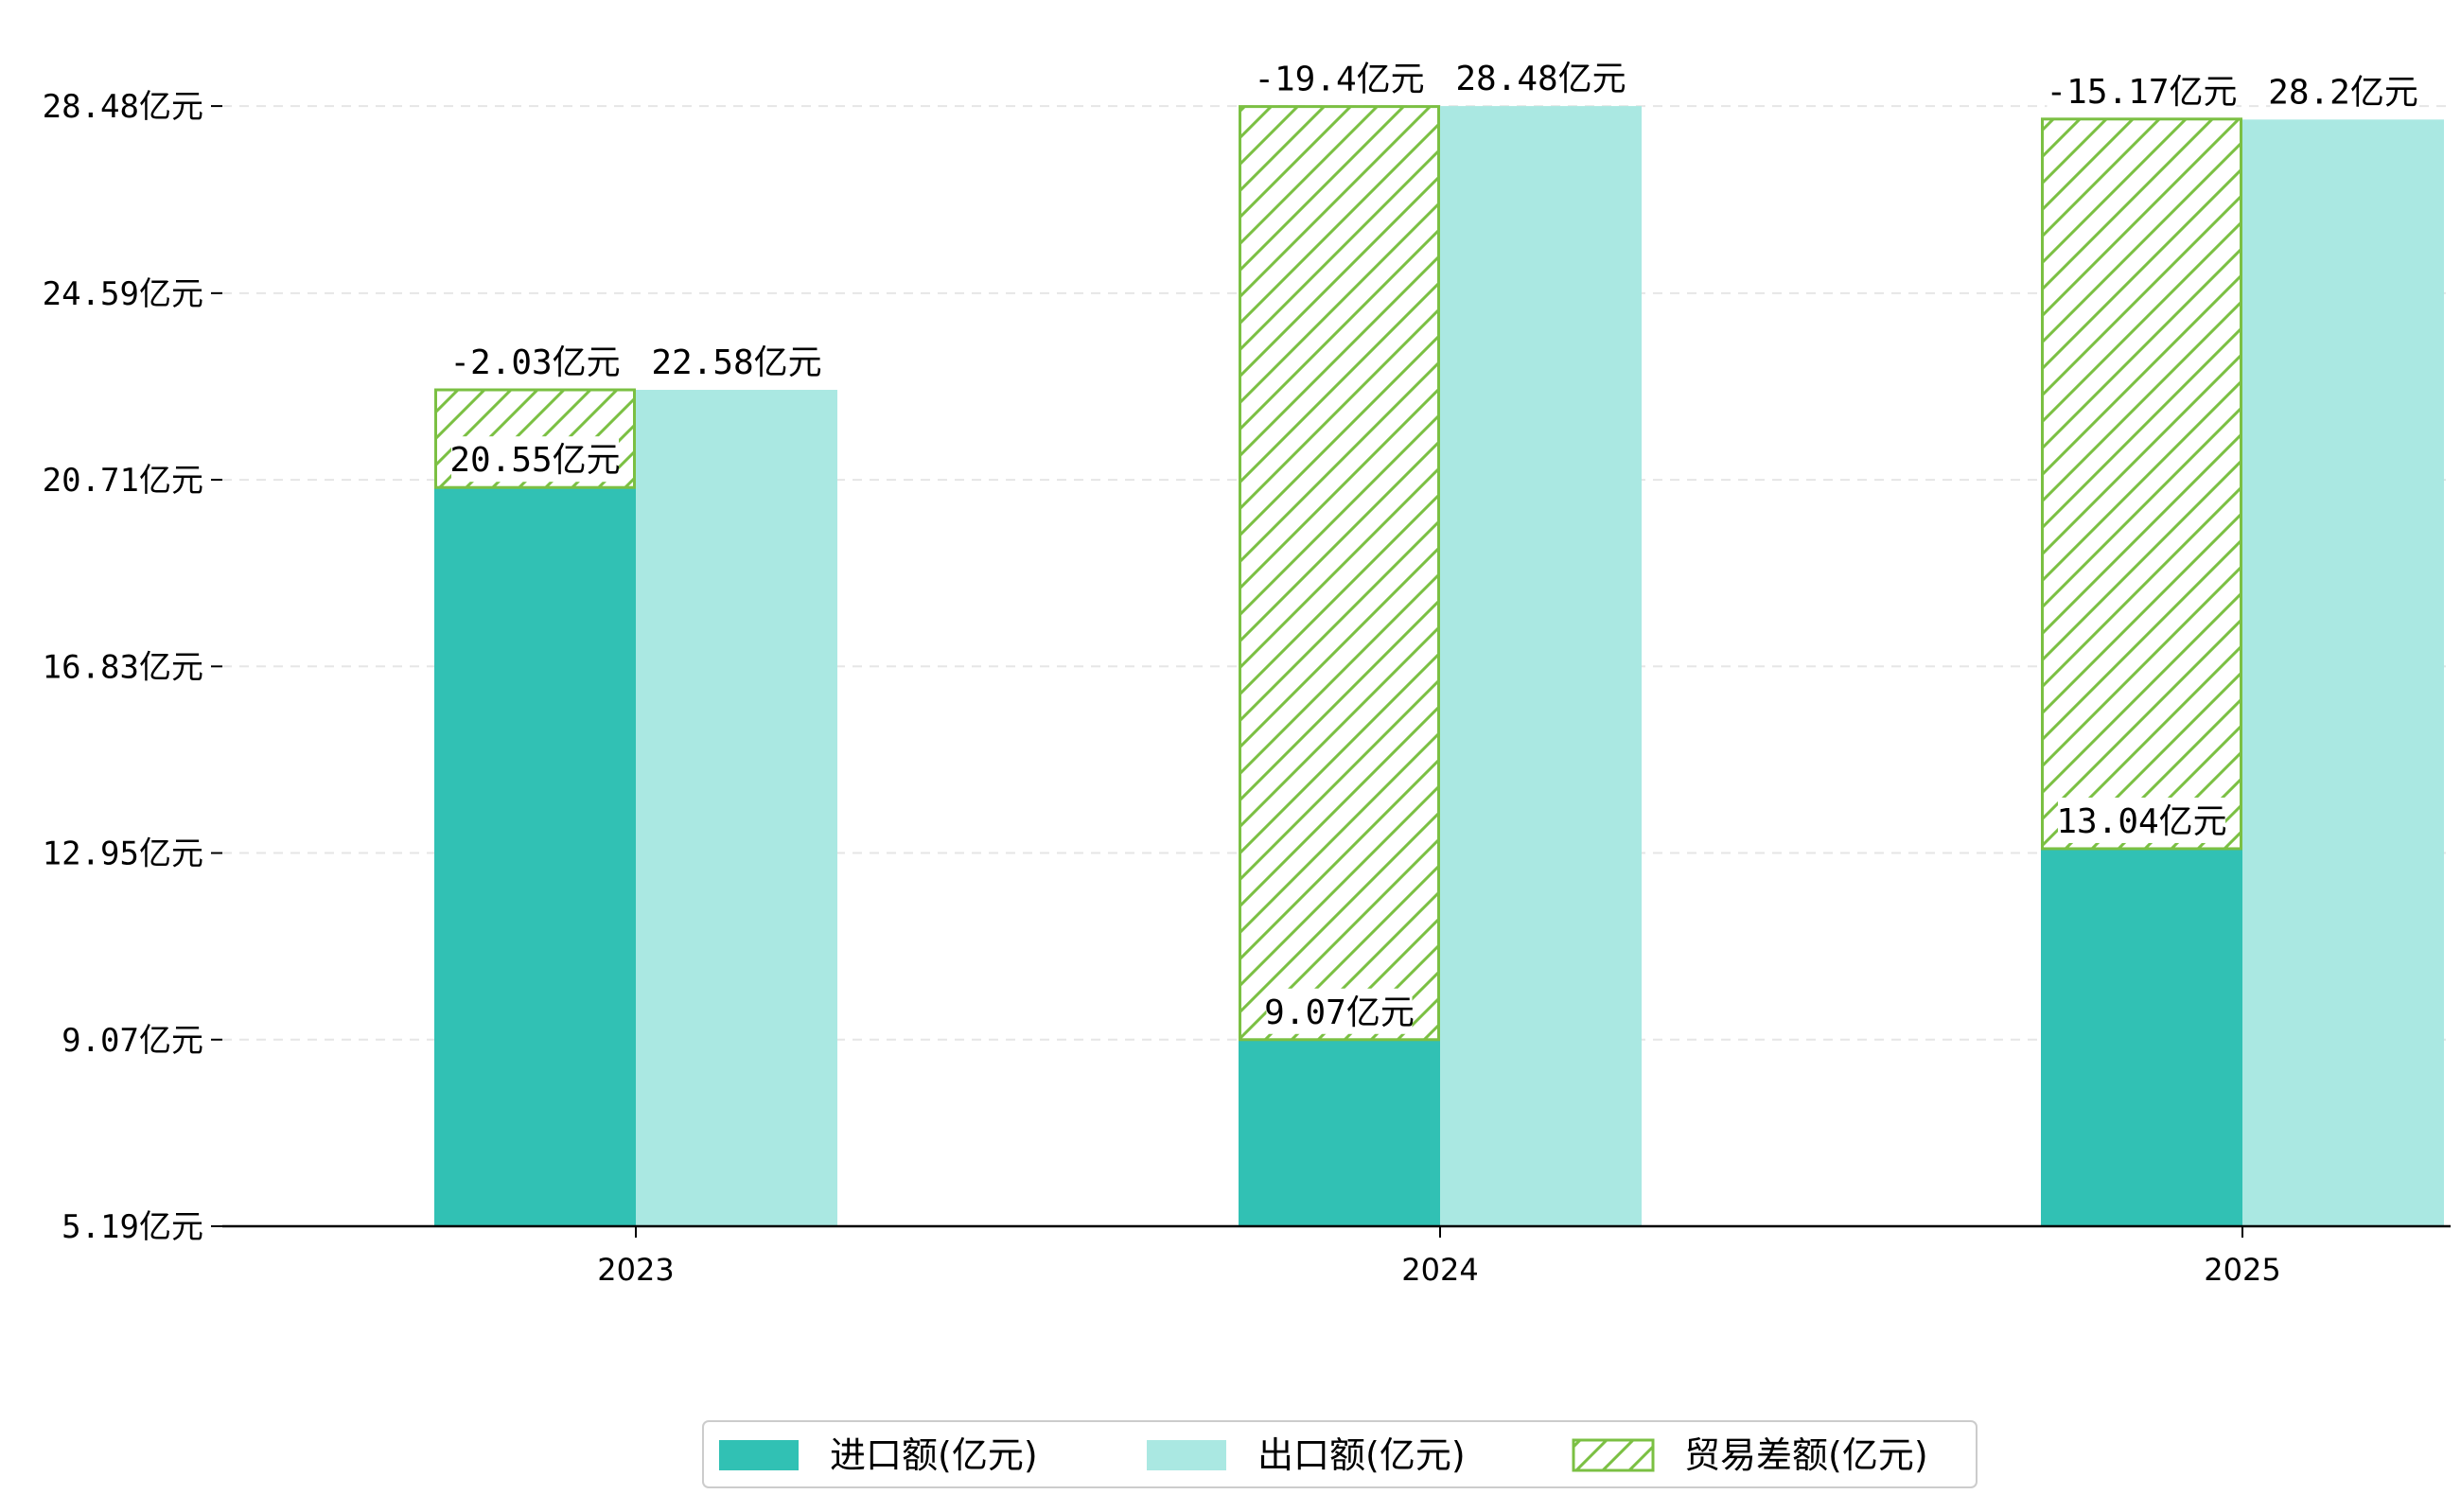 This screenshot has width=2461, height=1512. Describe the element at coordinates (635, 1270) in the screenshot. I see `x-tick-label: 2023` at that location.